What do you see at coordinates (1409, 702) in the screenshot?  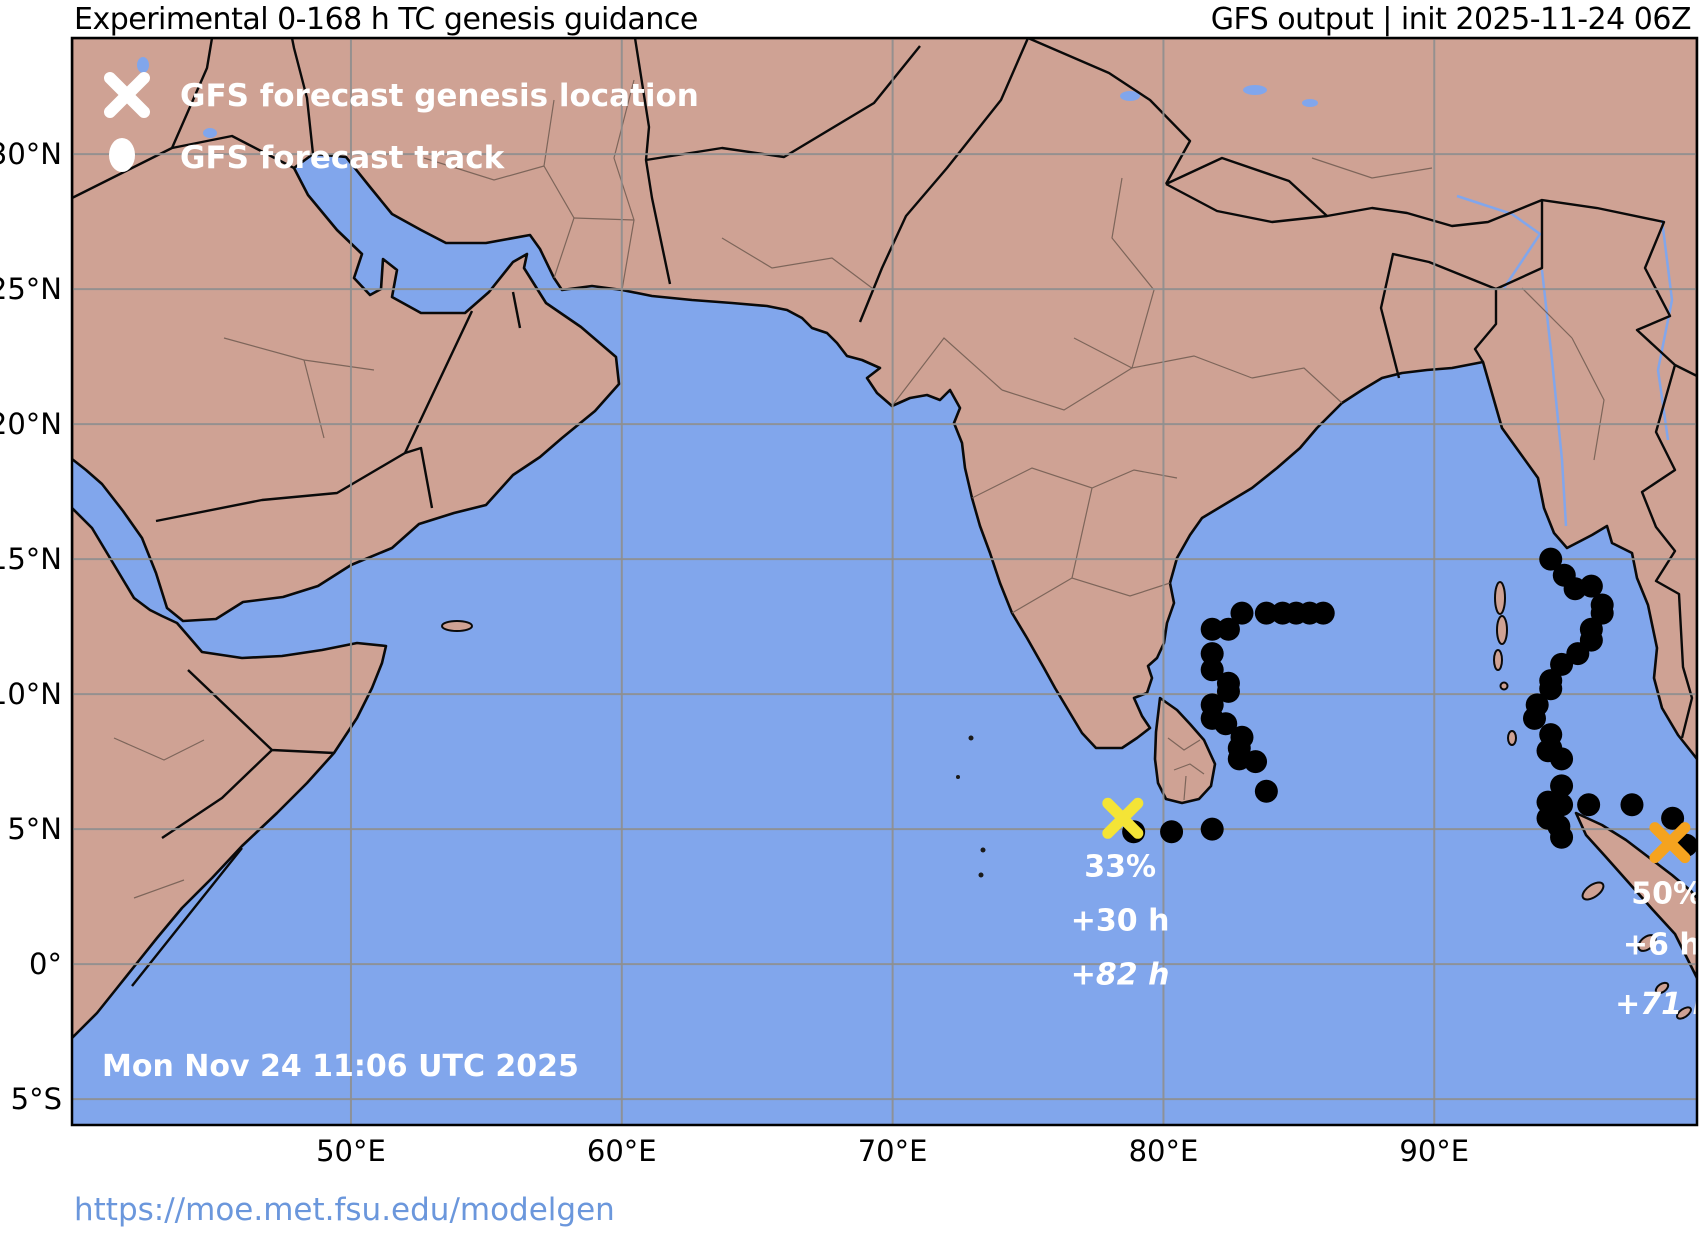 I see `forecast-tracks` at bounding box center [1409, 702].